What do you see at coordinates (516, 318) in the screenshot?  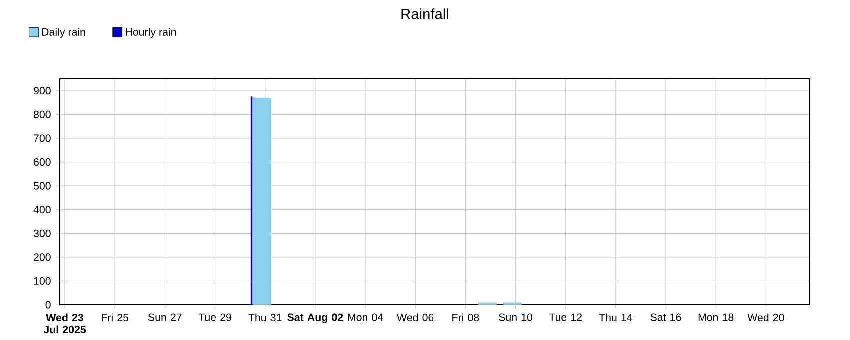 I see `x-tick-label: Sun 10` at bounding box center [516, 318].